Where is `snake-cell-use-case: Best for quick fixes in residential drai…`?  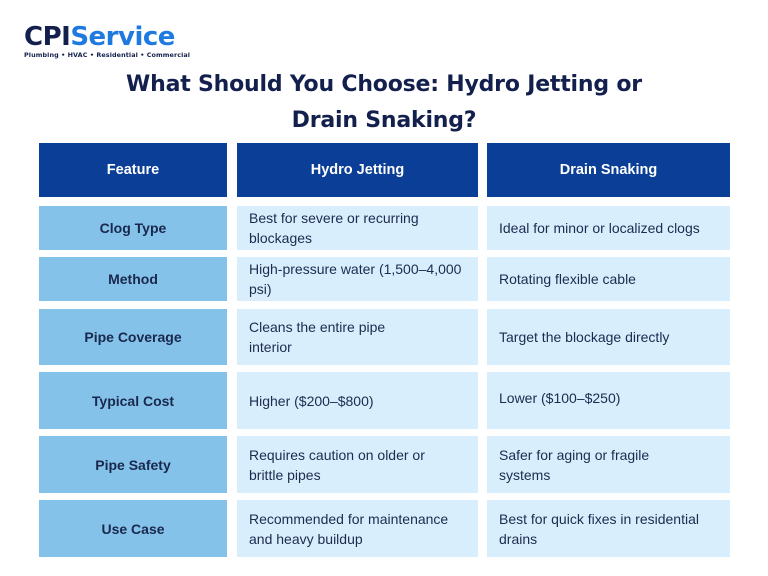
snake-cell-use-case: Best for quick fixes in residential drai… is located at coordinates (608, 528).